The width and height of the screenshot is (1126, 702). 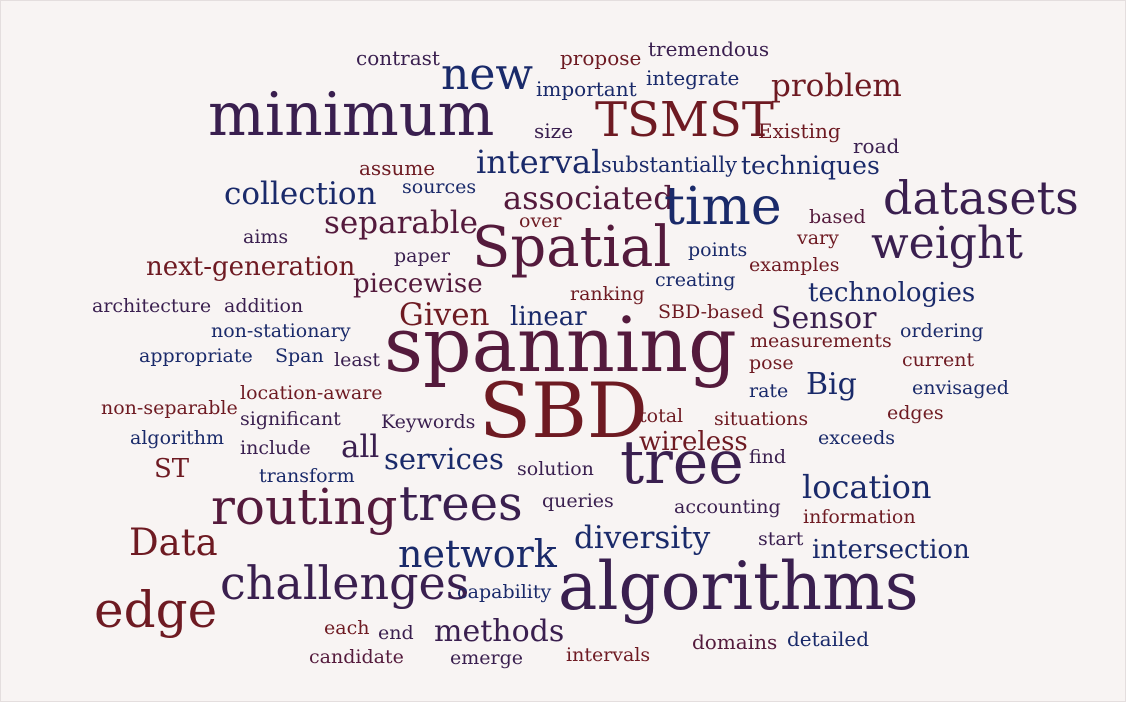 I want to click on word-interval: interval, so click(x=539, y=162).